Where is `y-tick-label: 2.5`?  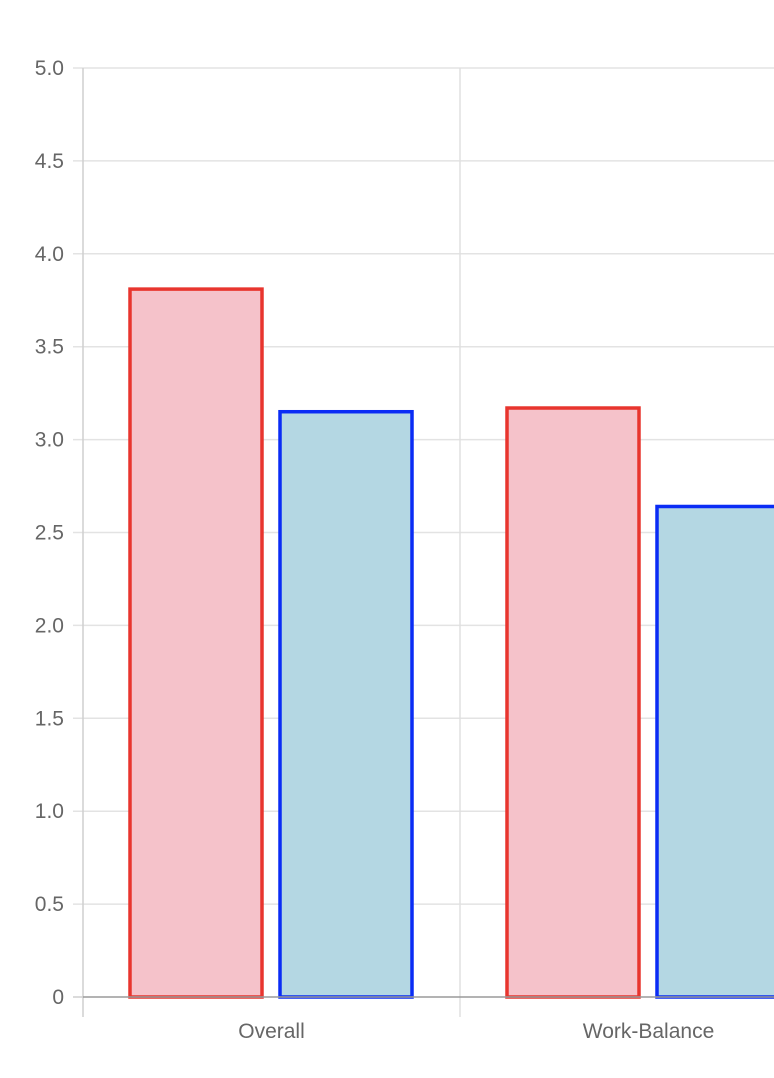
y-tick-label: 2.5 is located at coordinates (49, 533).